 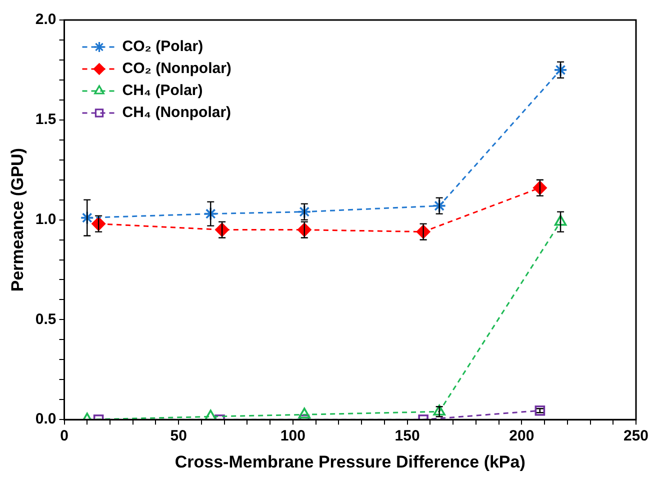 I want to click on y-tick-label: 0.5, so click(x=45, y=319).